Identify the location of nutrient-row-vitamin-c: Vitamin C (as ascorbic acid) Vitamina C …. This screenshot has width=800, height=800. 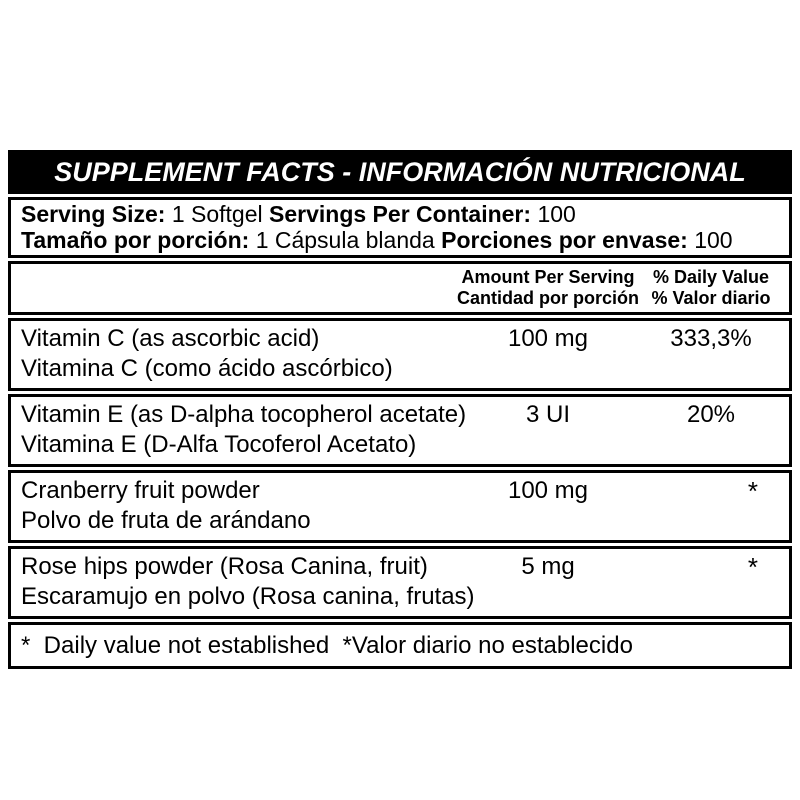
(400, 354).